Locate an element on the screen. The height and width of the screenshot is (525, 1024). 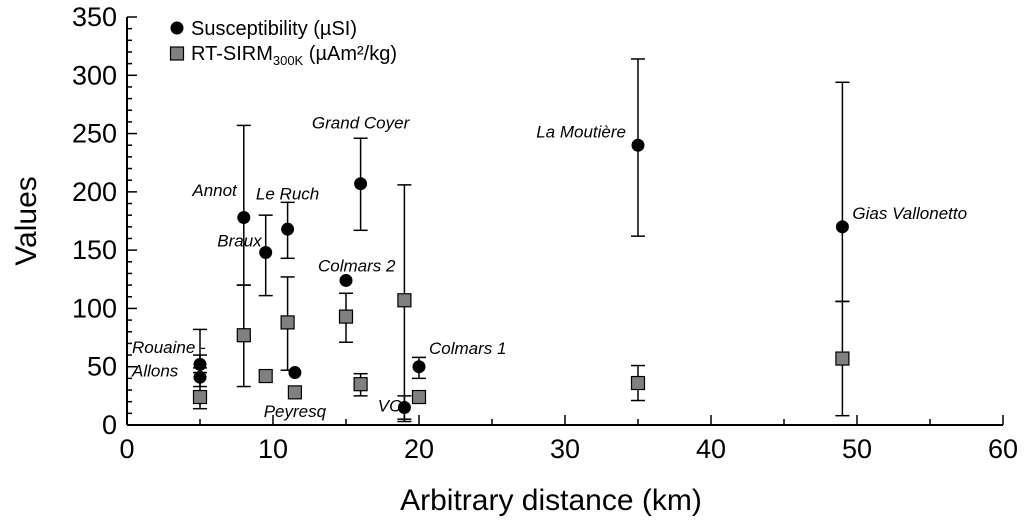
site-label: Rouaine - is located at coordinates (169, 347).